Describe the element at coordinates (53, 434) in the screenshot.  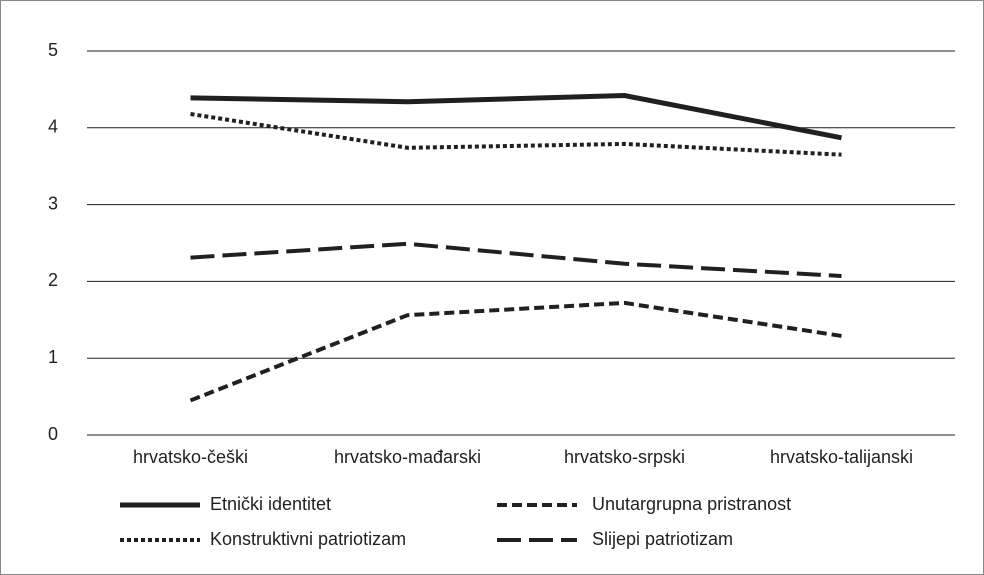
I see `y-tick-label: 0` at that location.